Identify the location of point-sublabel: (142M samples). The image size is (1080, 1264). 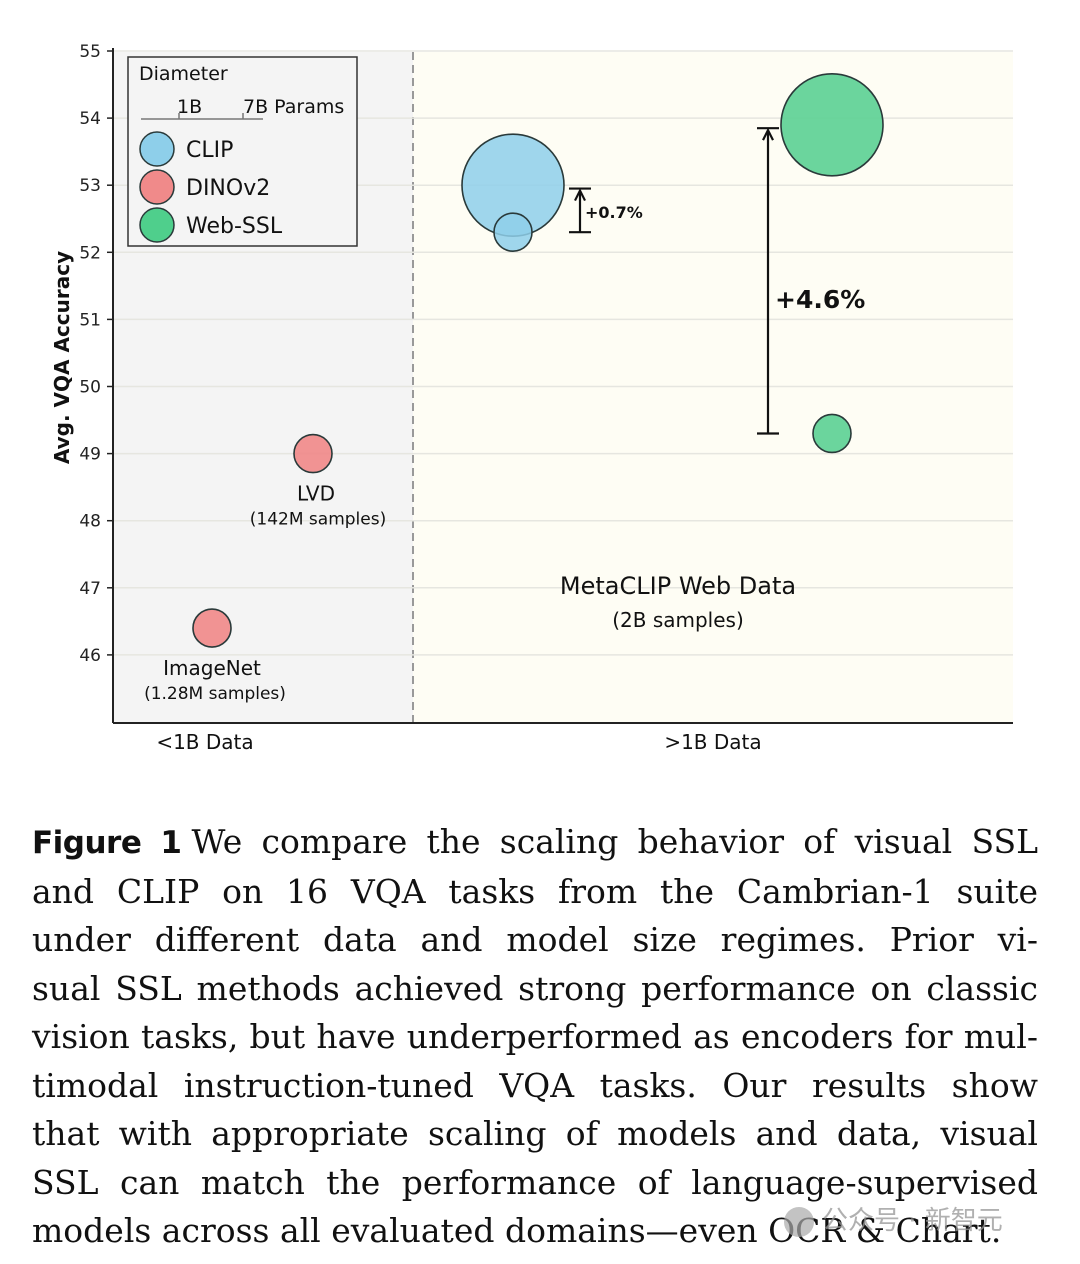
(318, 520).